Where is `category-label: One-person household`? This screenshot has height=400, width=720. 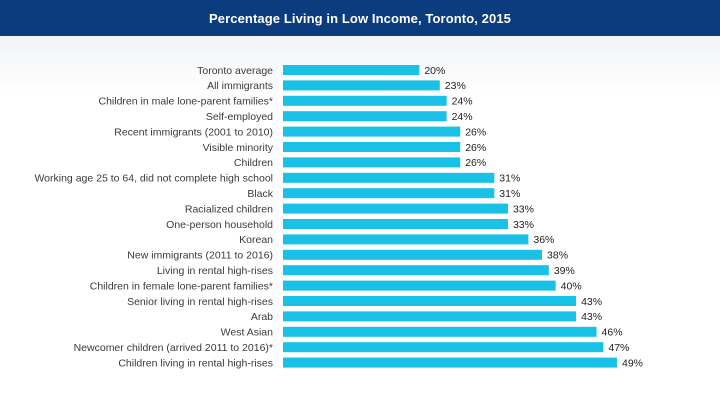 category-label: One-person household is located at coordinates (219, 225).